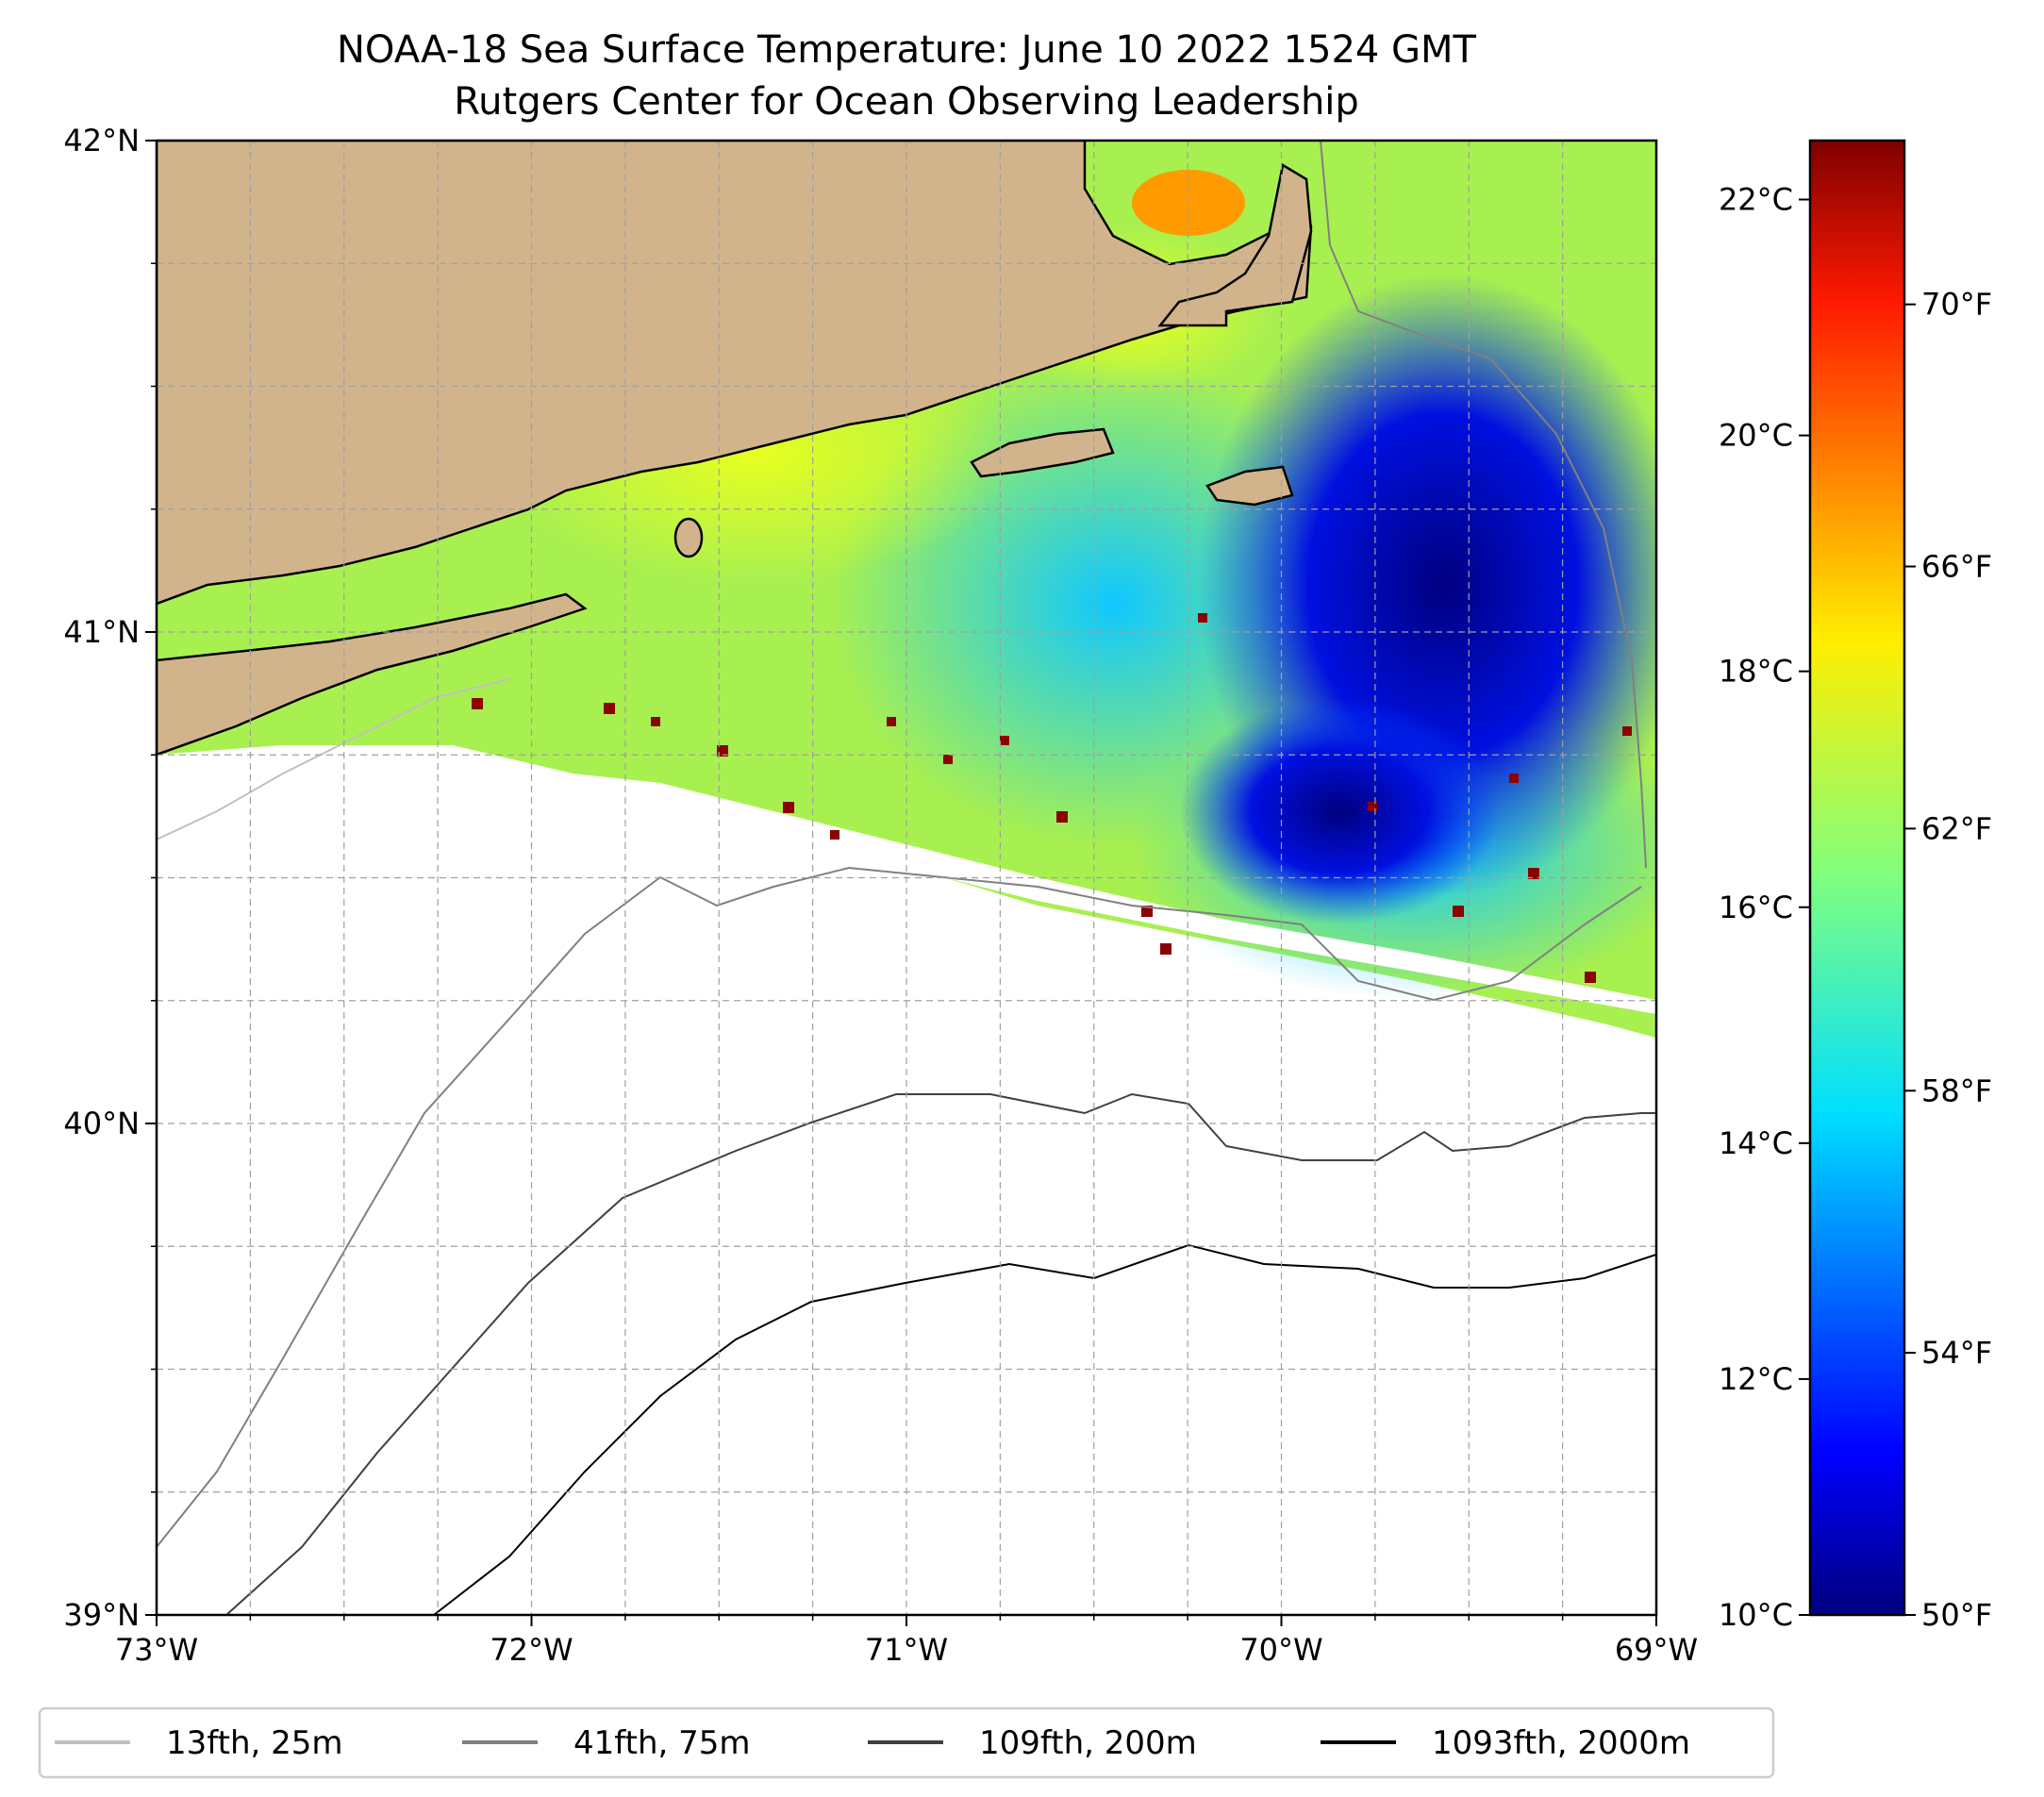 This screenshot has width=2044, height=1797. What do you see at coordinates (1088, 1743) in the screenshot?
I see `legend-label: 109fth, 200m` at bounding box center [1088, 1743].